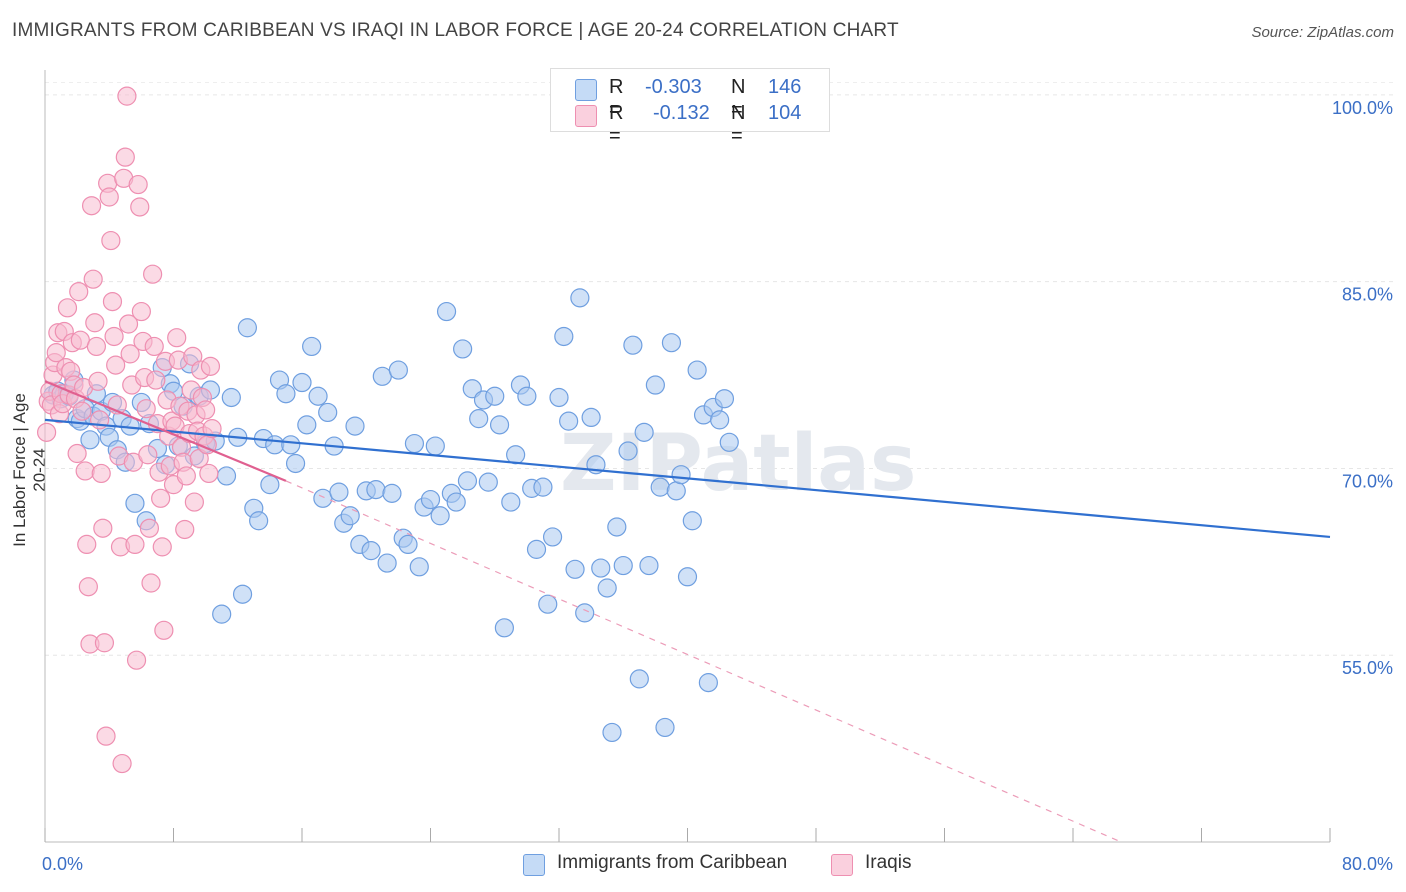 This screenshot has width=1406, height=892. What do you see at coordinates (672, 862) in the screenshot?
I see `bottom-legend-label: Immigrants from Caribbean` at bounding box center [672, 862].